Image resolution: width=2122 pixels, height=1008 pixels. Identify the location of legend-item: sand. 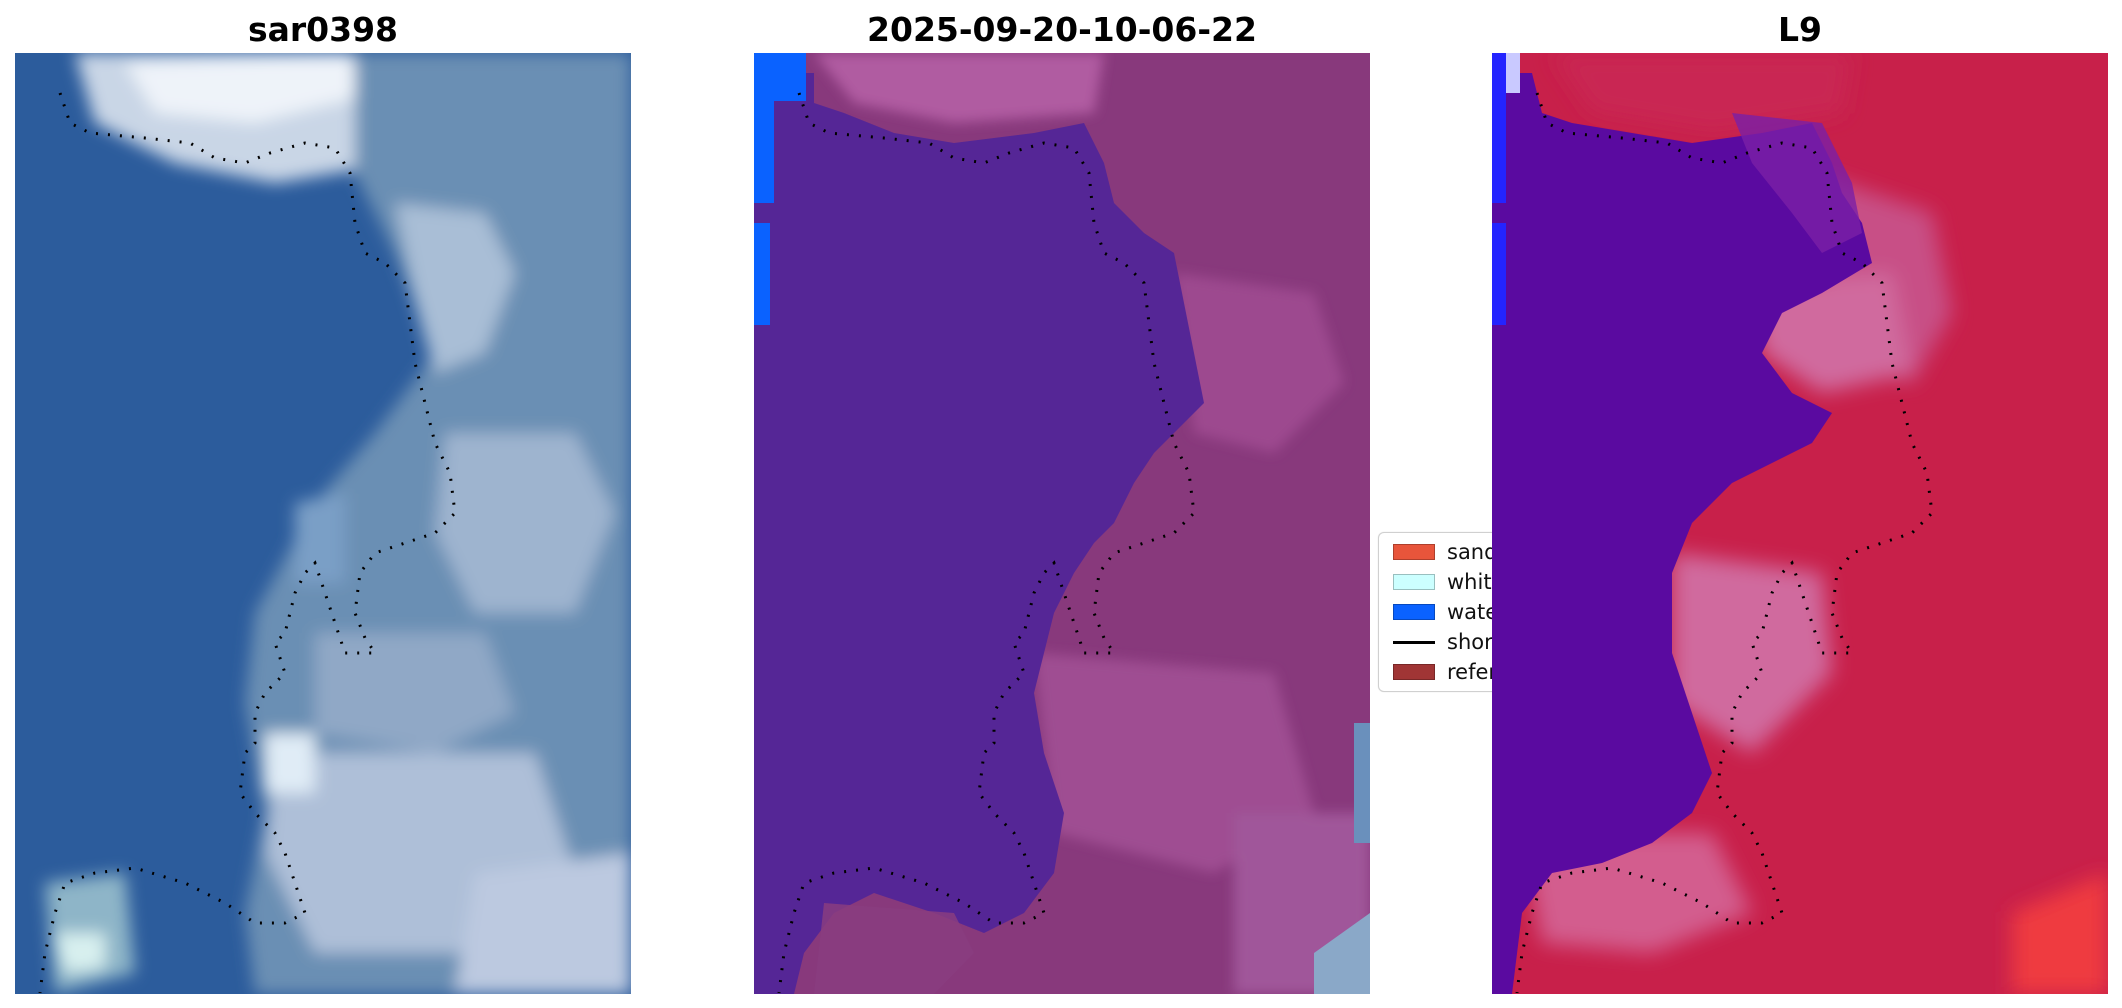
(1447, 552).